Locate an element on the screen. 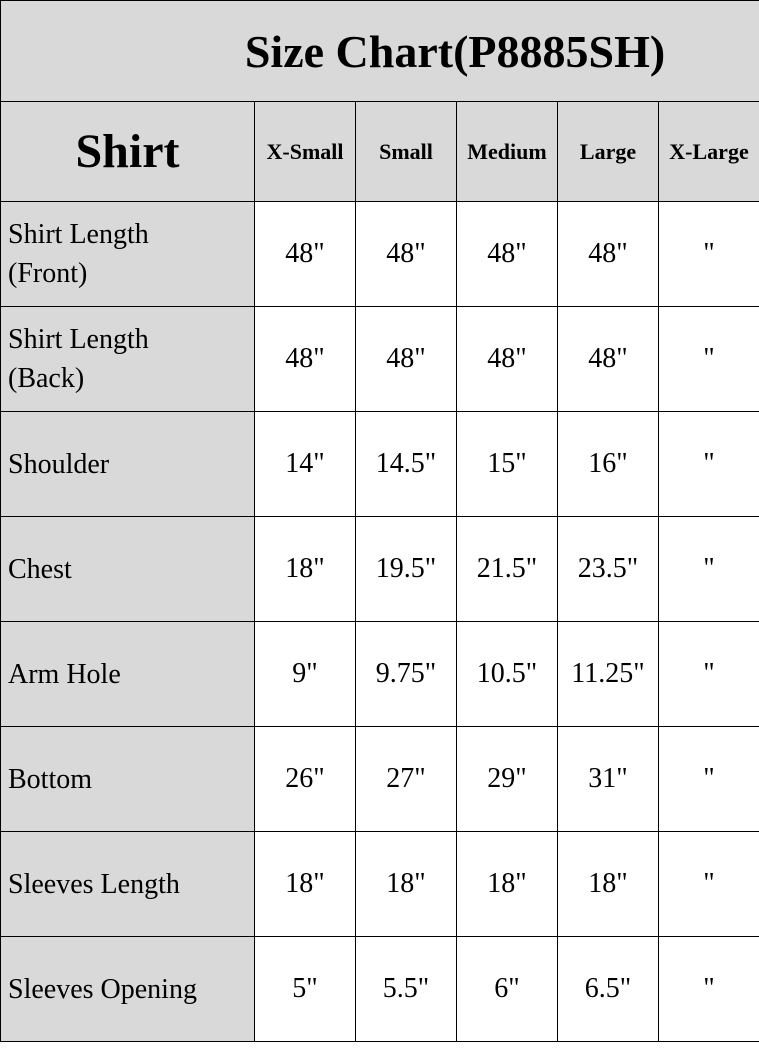 This screenshot has width=759, height=1052. measurement-label: Shoulder is located at coordinates (127, 464).